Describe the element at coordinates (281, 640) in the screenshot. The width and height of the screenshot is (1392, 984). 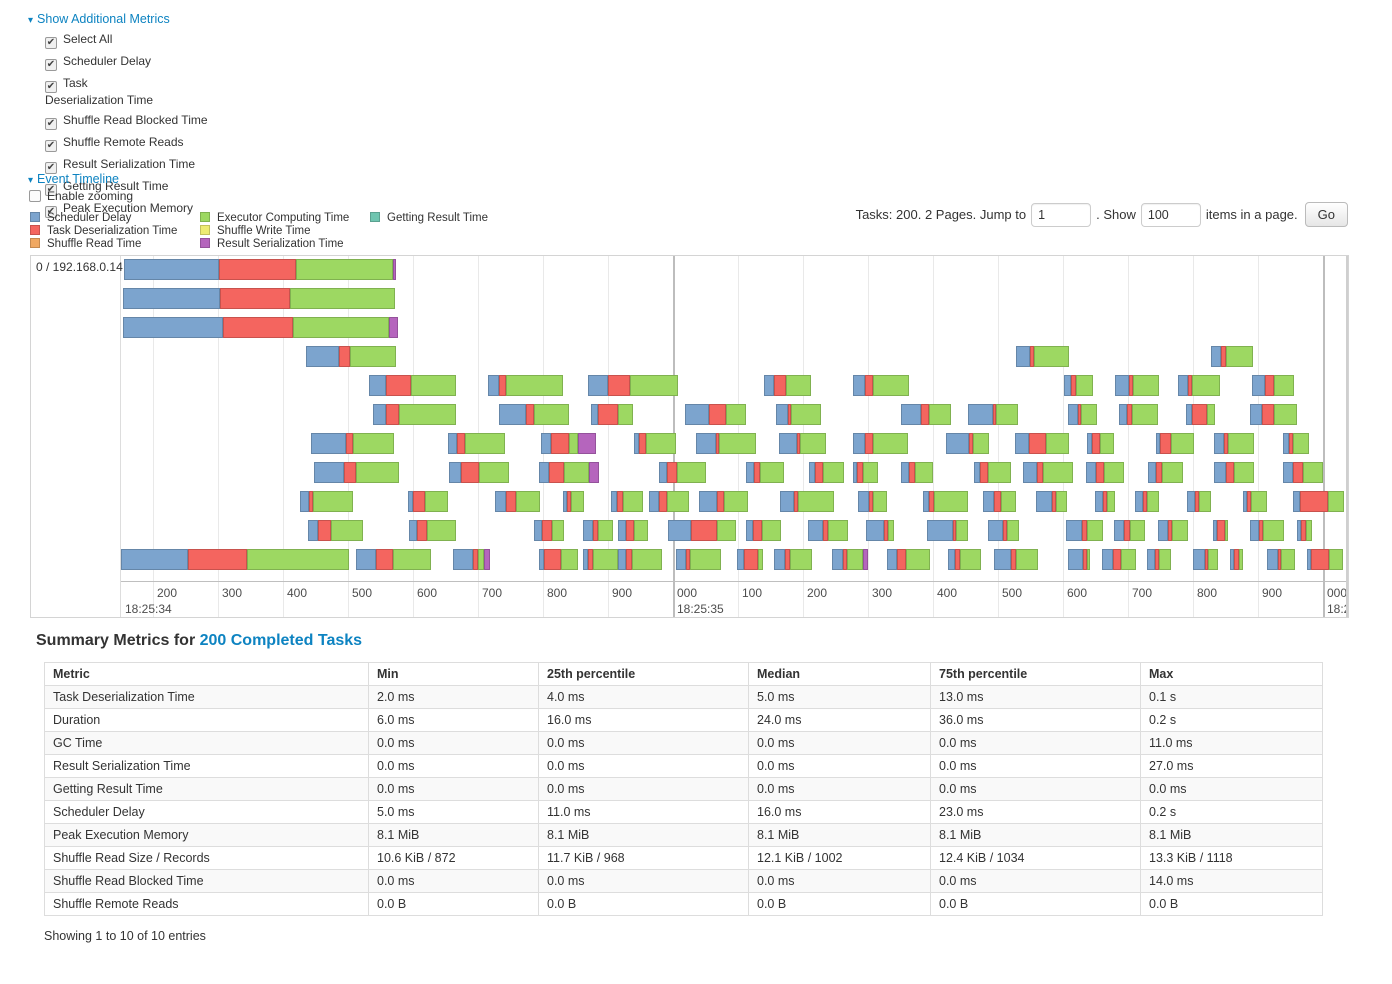
I see `completed-tasks-link: 200 Completed Tasks` at that location.